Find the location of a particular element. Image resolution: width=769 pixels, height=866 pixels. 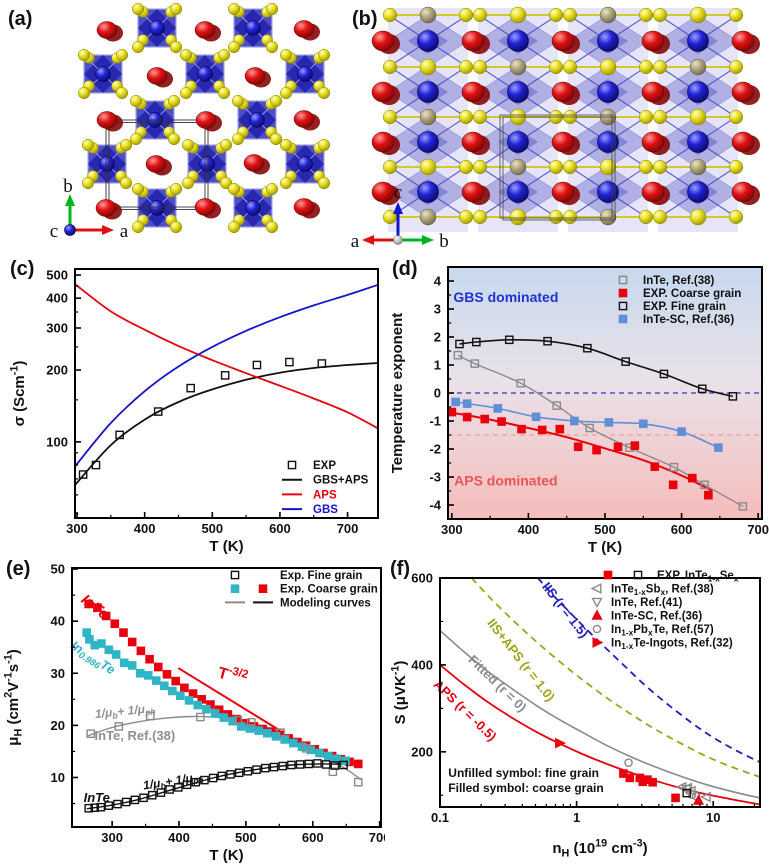

y-tick-label: 10 is located at coordinates (58, 777).